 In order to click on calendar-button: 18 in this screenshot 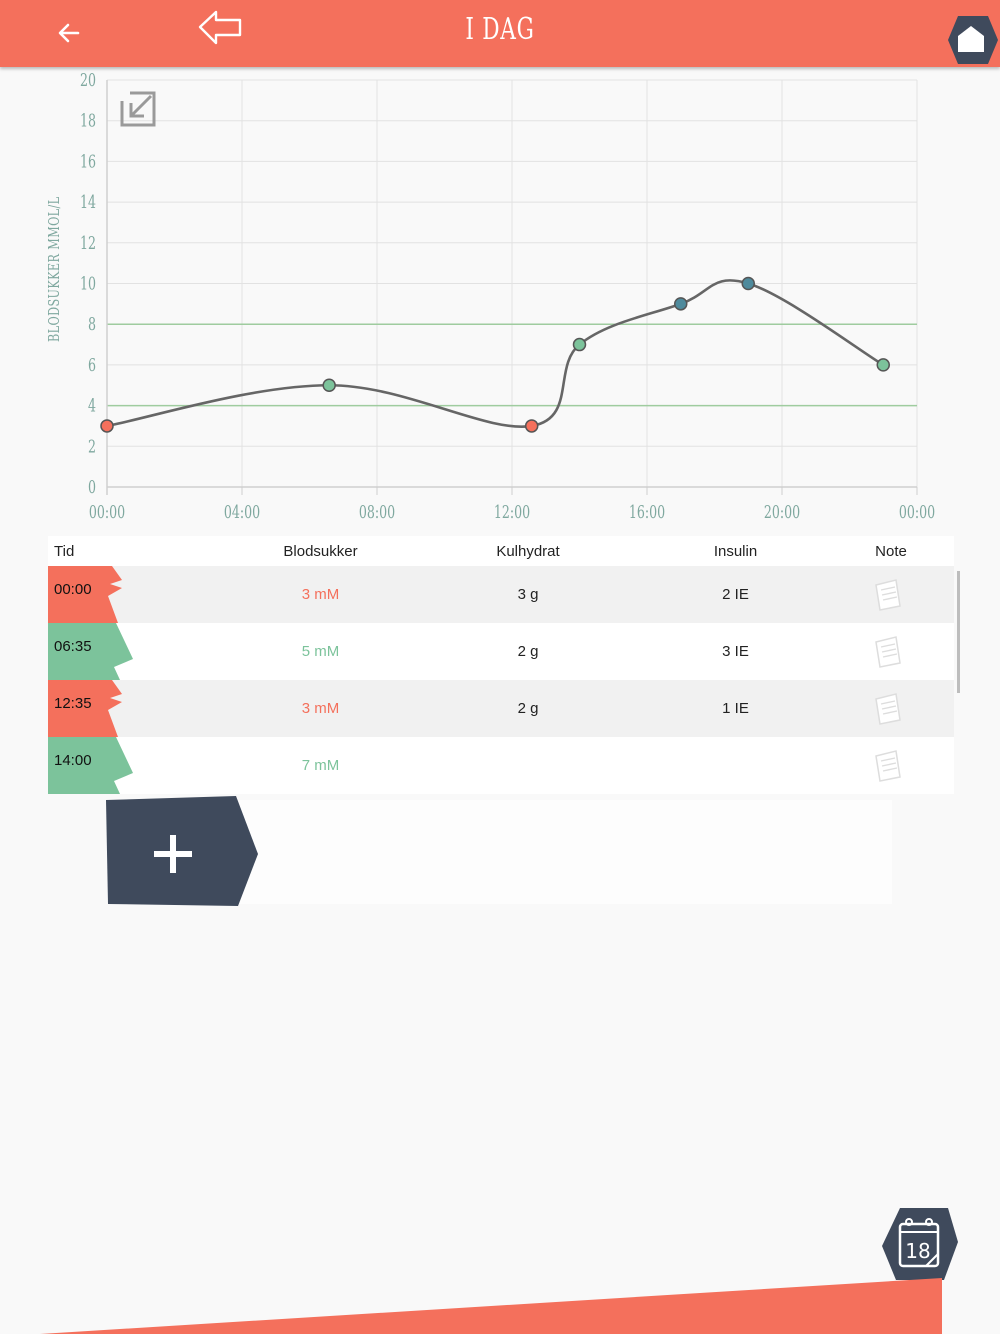, I will do `click(920, 1244)`.